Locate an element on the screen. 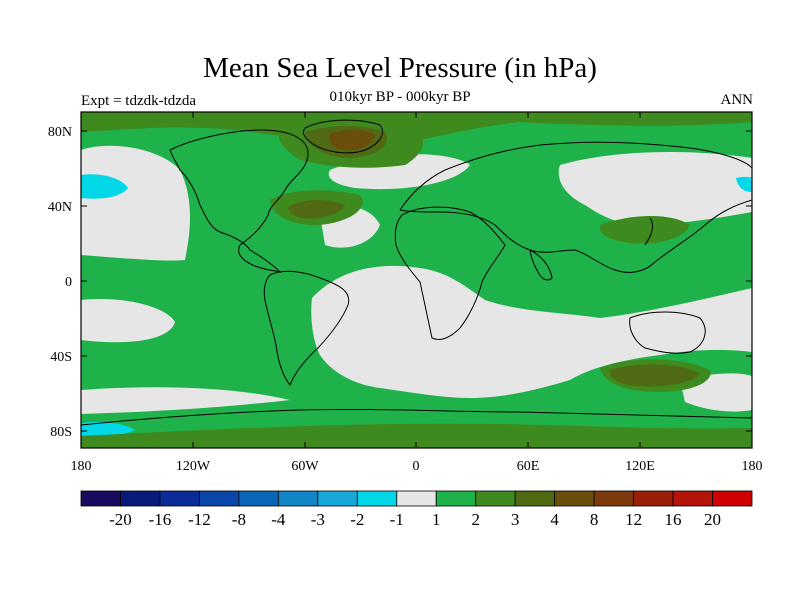 Image resolution: width=800 pixels, height=600 pixels. colorbar: -20 -16 -12 -8 -4 -3 -2 -1 1 2 3 4 8 12 16 20 is located at coordinates (416, 509).